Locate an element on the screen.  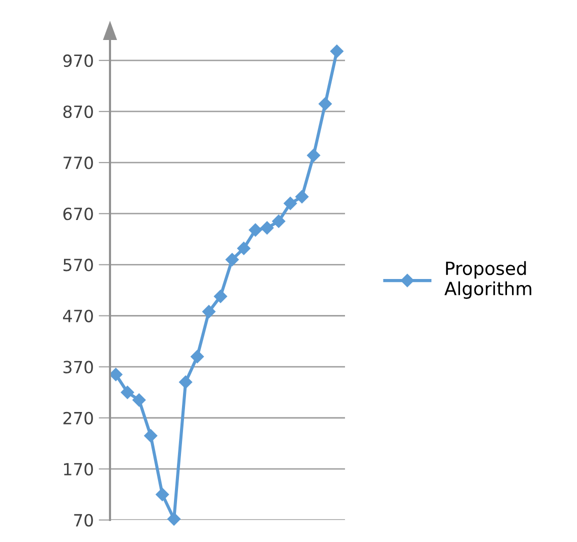
y-tick-label: 570 is located at coordinates (78, 265).